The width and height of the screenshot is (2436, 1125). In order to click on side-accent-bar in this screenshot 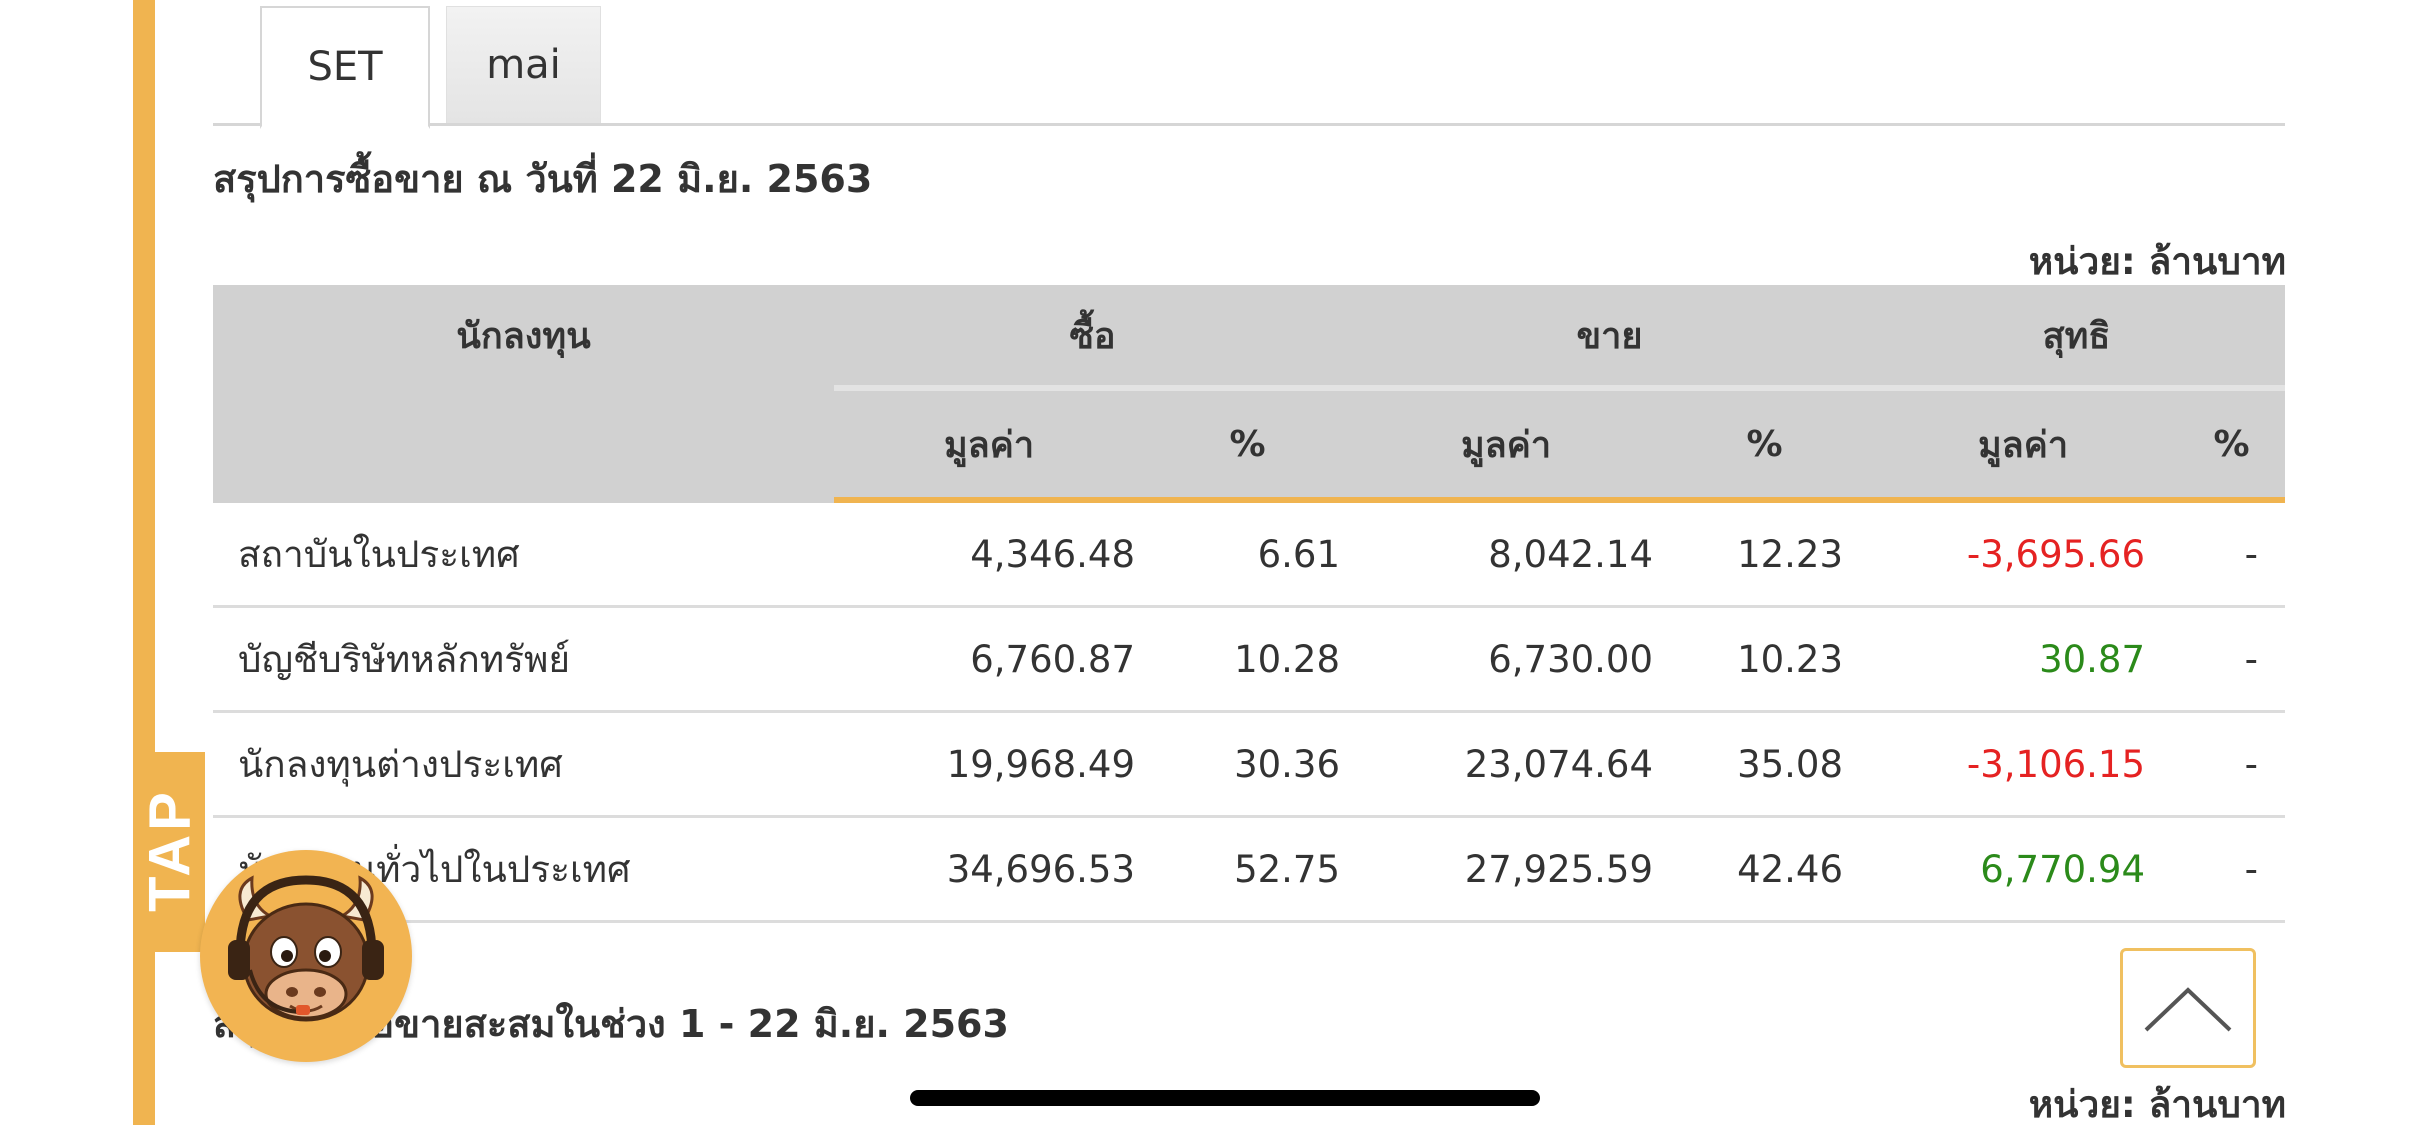, I will do `click(144, 562)`.